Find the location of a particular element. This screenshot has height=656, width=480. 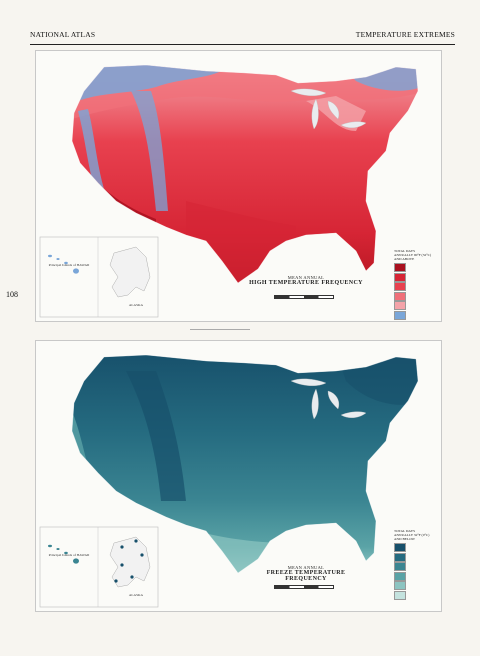

alaska-inset-label: ALASKA is located at coordinates (136, 305).